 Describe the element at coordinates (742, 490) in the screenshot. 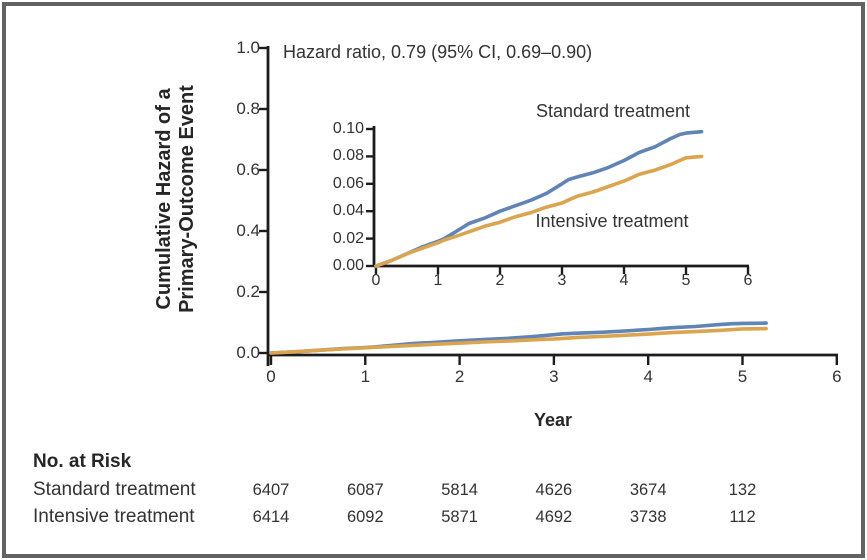

I see `risk-value-cell: 132` at that location.